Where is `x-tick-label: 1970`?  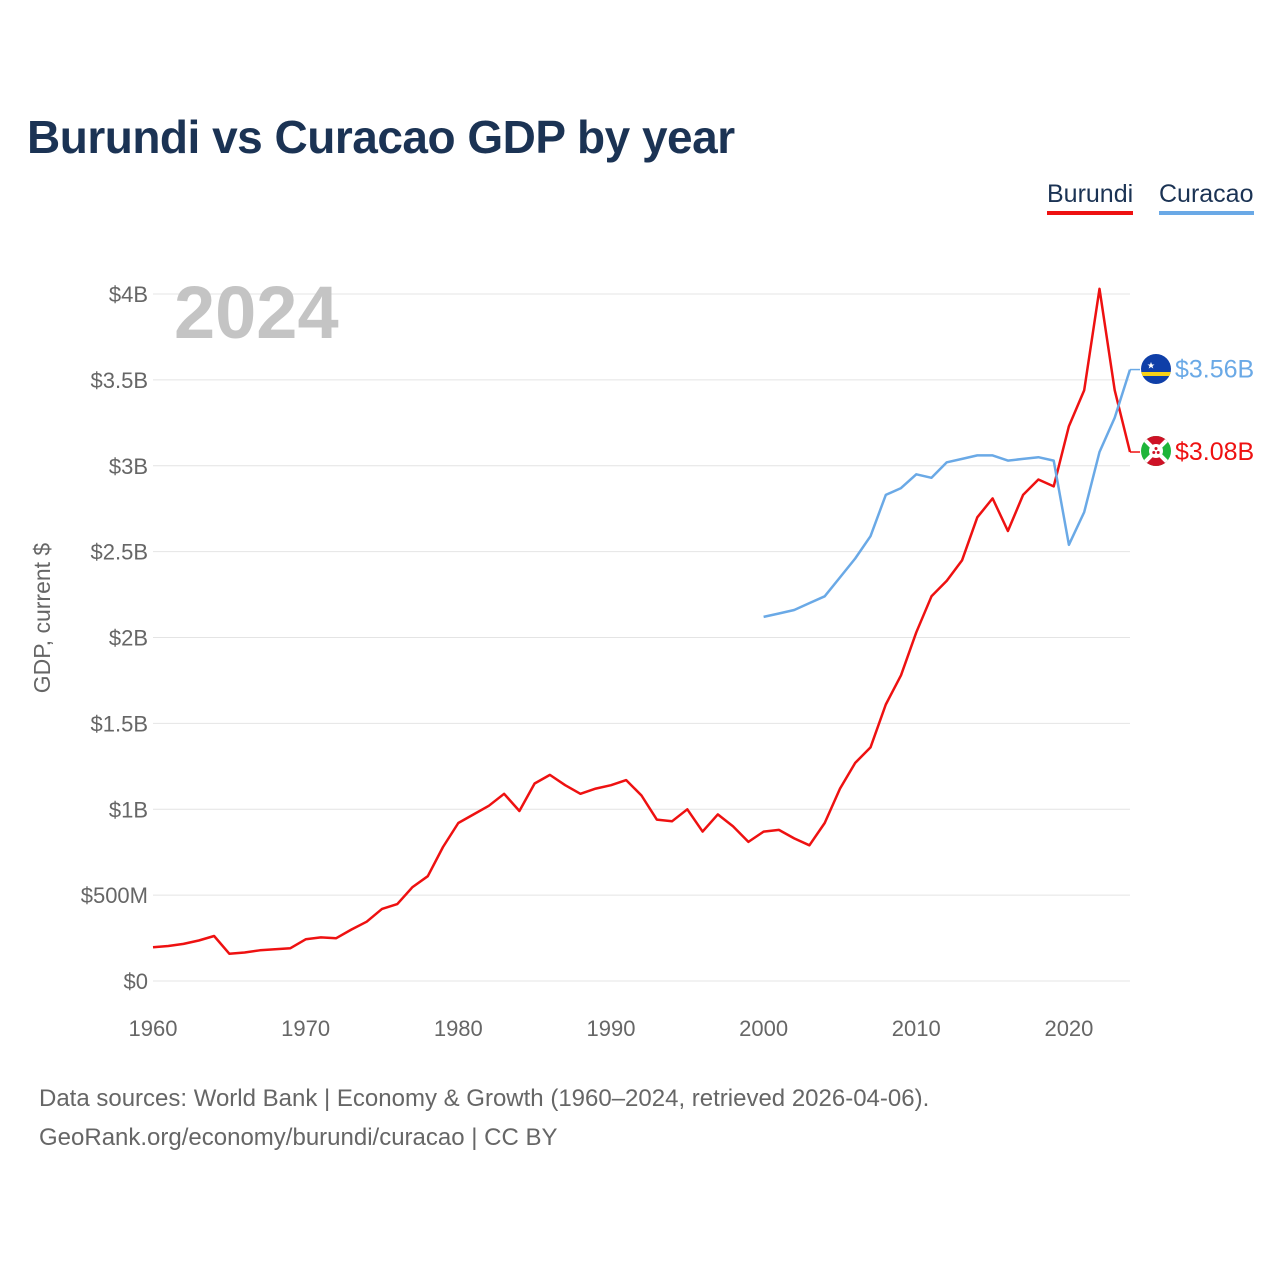 x-tick-label: 1970 is located at coordinates (305, 1028).